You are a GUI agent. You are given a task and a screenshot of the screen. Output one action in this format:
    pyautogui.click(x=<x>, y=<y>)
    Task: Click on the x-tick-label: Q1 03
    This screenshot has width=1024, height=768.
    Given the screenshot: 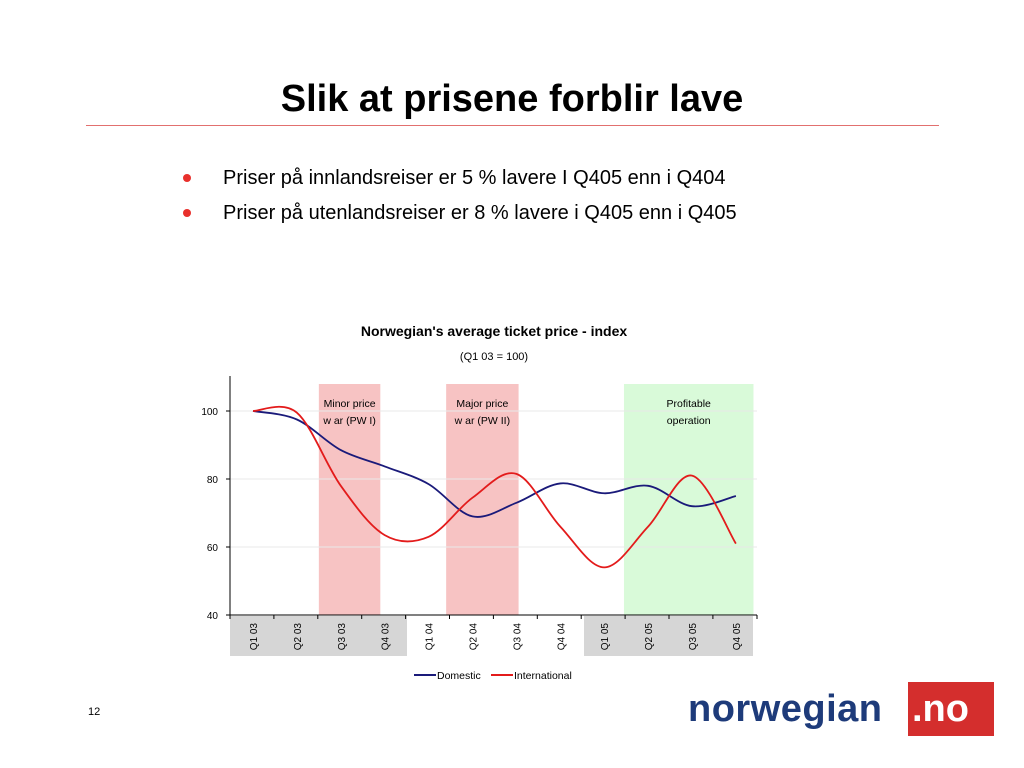 What is the action you would take?
    pyautogui.click(x=254, y=637)
    